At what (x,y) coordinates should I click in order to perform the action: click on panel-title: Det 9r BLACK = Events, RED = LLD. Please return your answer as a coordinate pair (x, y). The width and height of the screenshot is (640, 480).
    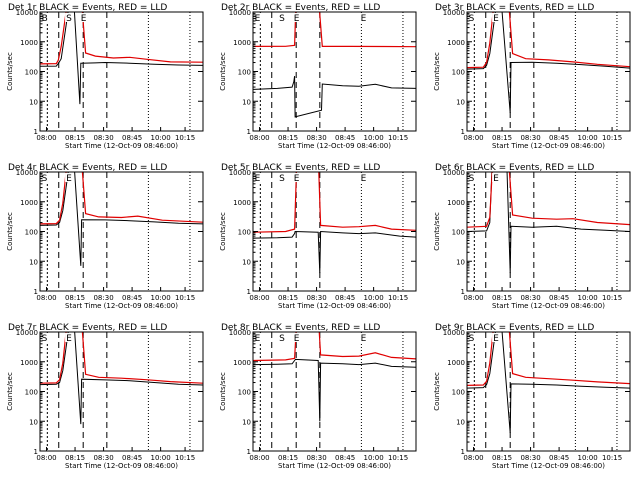
    Looking at the image, I should click on (514, 328).